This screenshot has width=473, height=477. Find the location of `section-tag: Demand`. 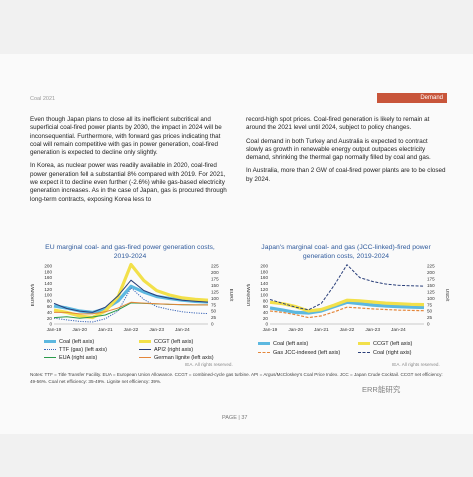

section-tag: Demand is located at coordinates (412, 98).